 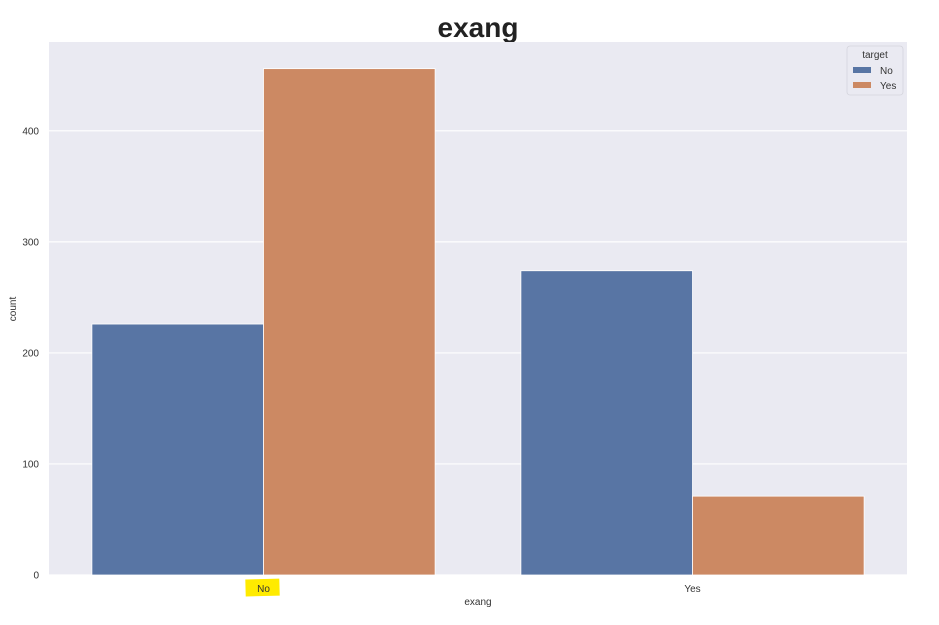 I want to click on y-axis-ticks: 0 100 200 300 400, so click(x=30, y=353).